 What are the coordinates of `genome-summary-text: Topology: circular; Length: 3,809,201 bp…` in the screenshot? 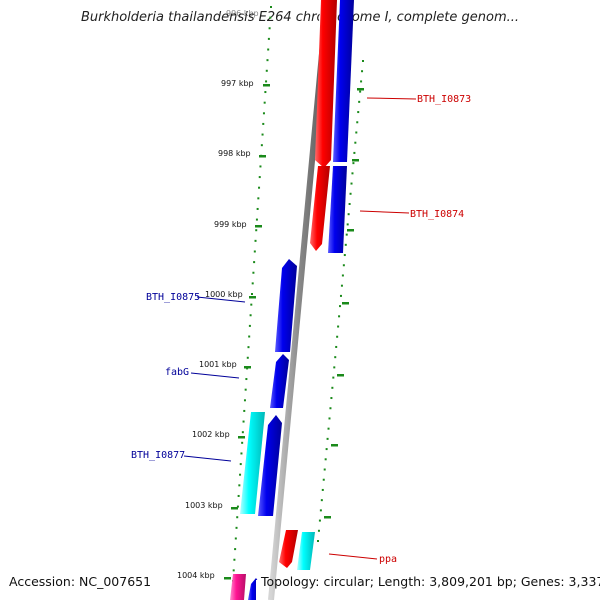 It's located at (430, 581).